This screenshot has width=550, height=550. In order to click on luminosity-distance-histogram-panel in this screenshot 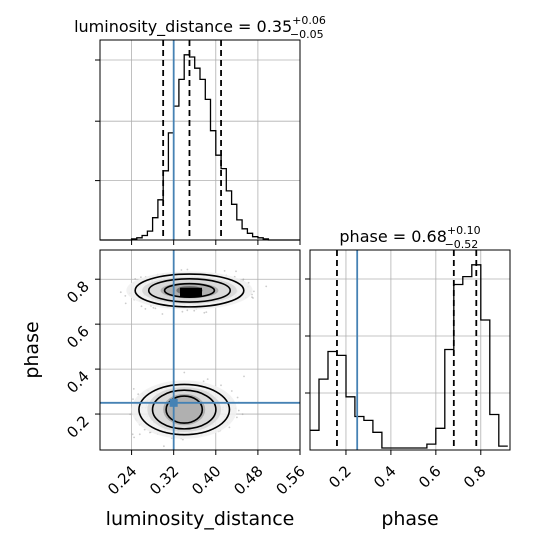, I will do `click(198, 142)`.